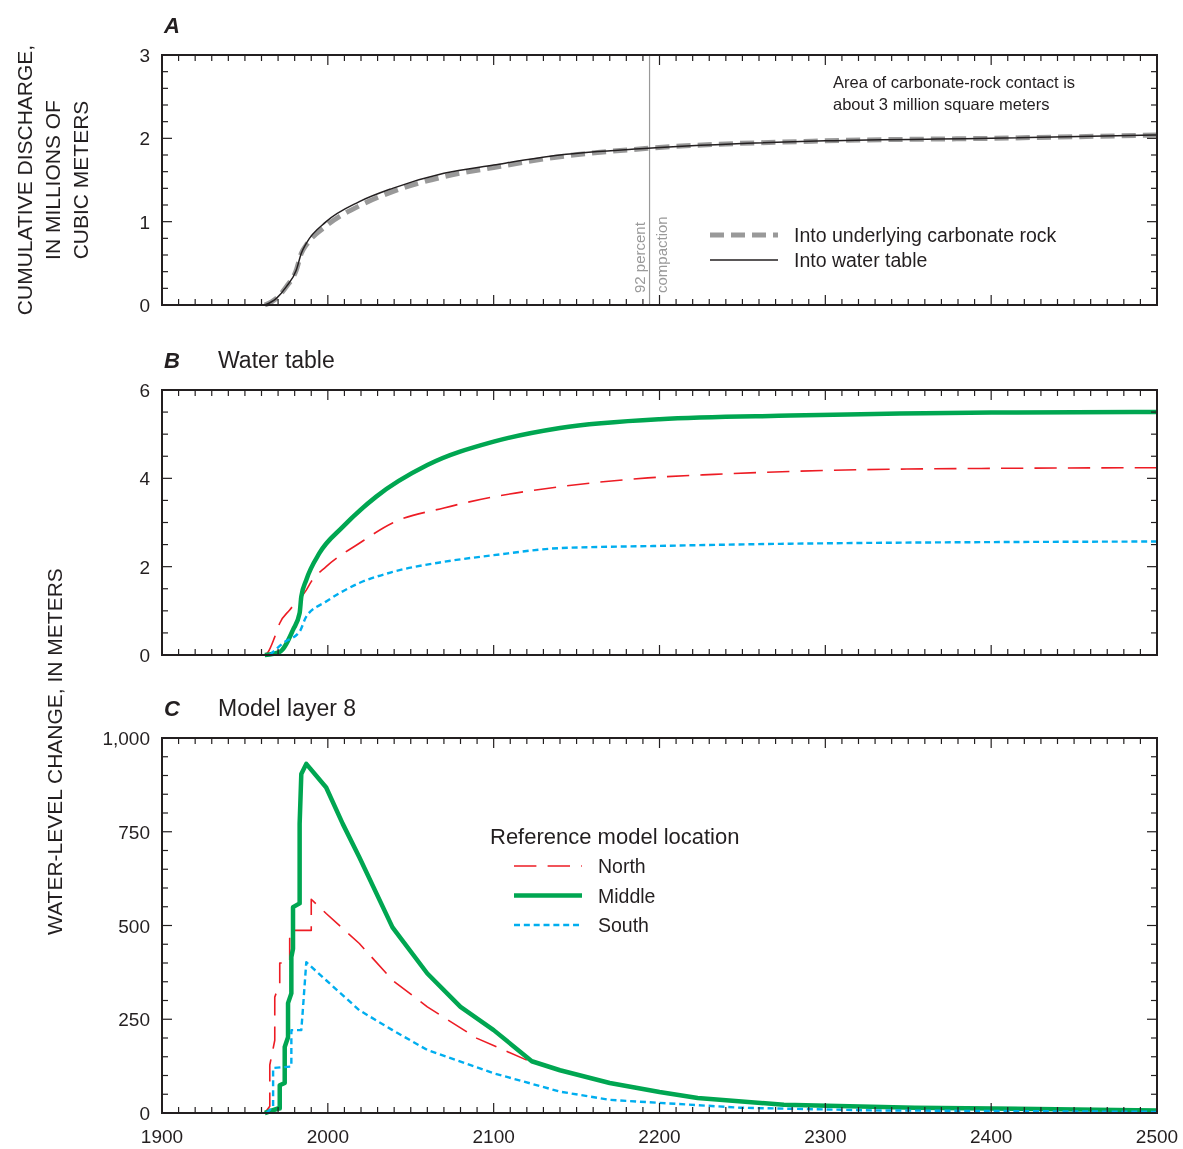 Image resolution: width=1183 pixels, height=1149 pixels. Describe the element at coordinates (126, 738) in the screenshot. I see `y-tick-label: 1,000` at that location.